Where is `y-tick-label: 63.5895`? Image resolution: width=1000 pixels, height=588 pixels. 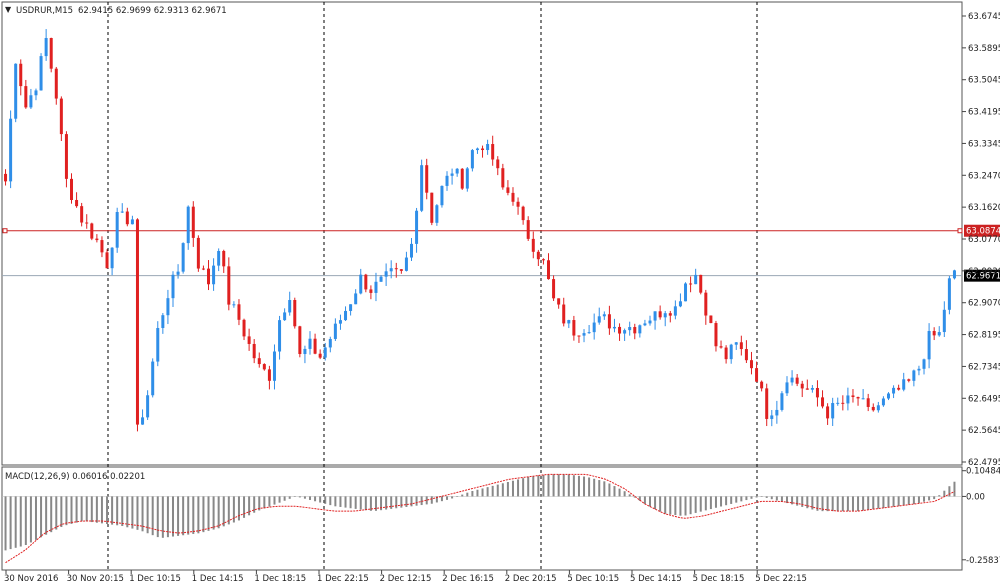 y-tick-label: 63.5895 is located at coordinates (984, 49).